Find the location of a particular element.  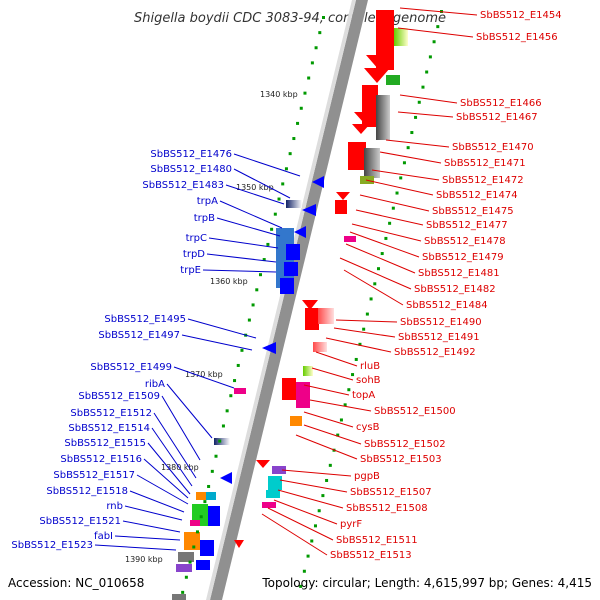

gene-label-sbbs512_e1454: SbBS512_E1454 is located at coordinates (521, 15).